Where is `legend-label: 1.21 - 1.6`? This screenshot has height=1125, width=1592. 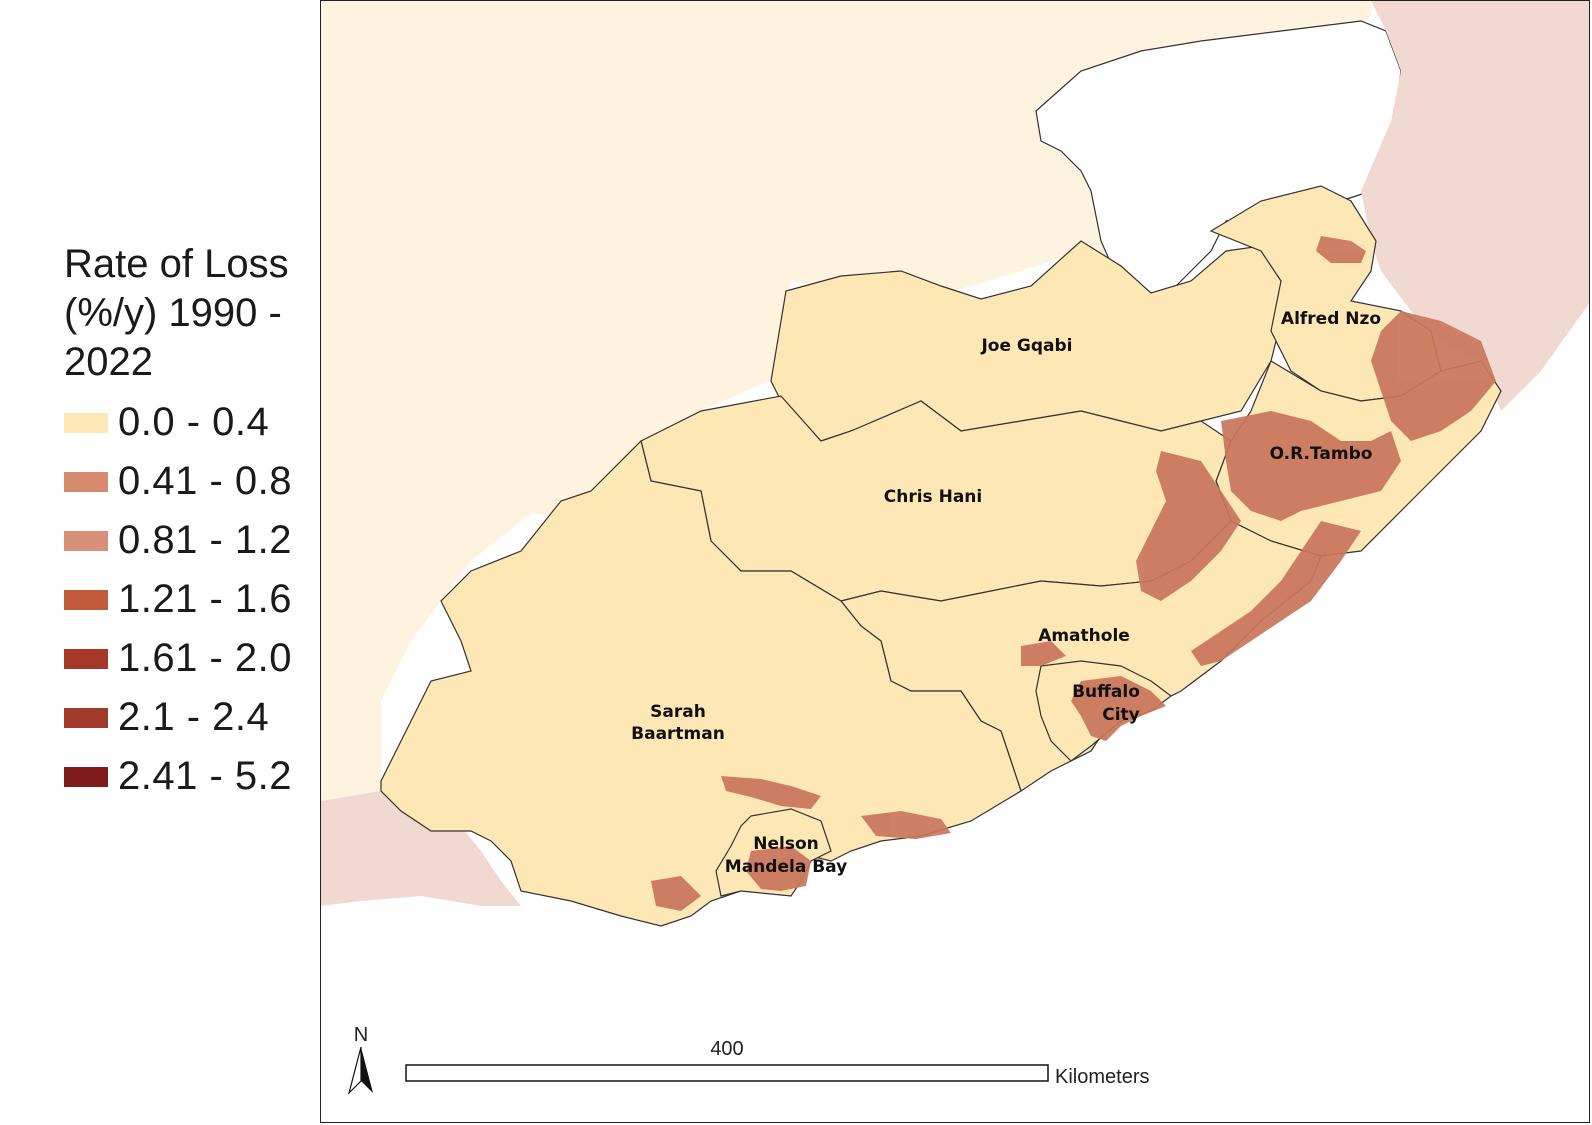 legend-label: 1.21 - 1.6 is located at coordinates (205, 599).